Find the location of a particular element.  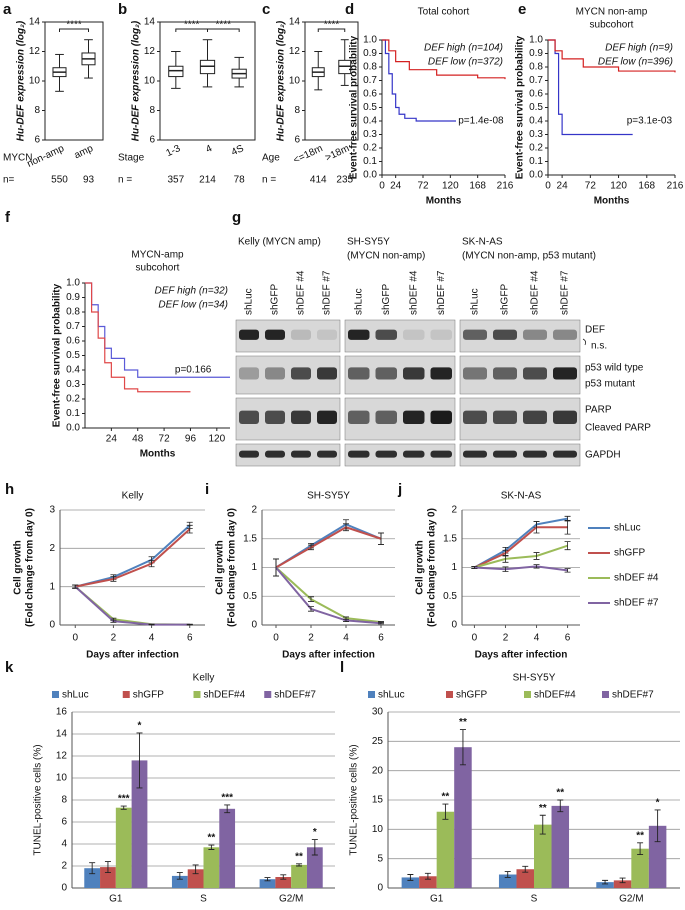

legend-label: DEF low (n=396) is located at coordinates (635, 62).